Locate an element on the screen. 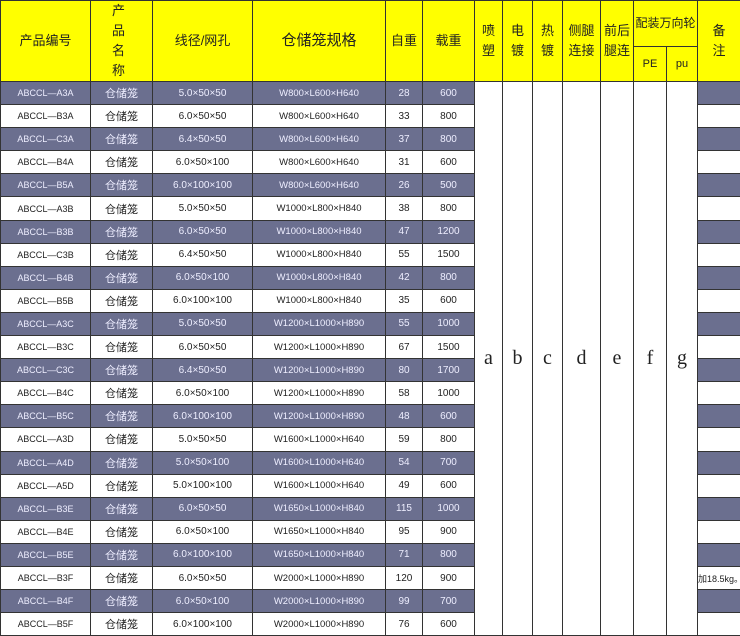 The image size is (740, 636). cell-code: ABCCL—B4A is located at coordinates (46, 162).